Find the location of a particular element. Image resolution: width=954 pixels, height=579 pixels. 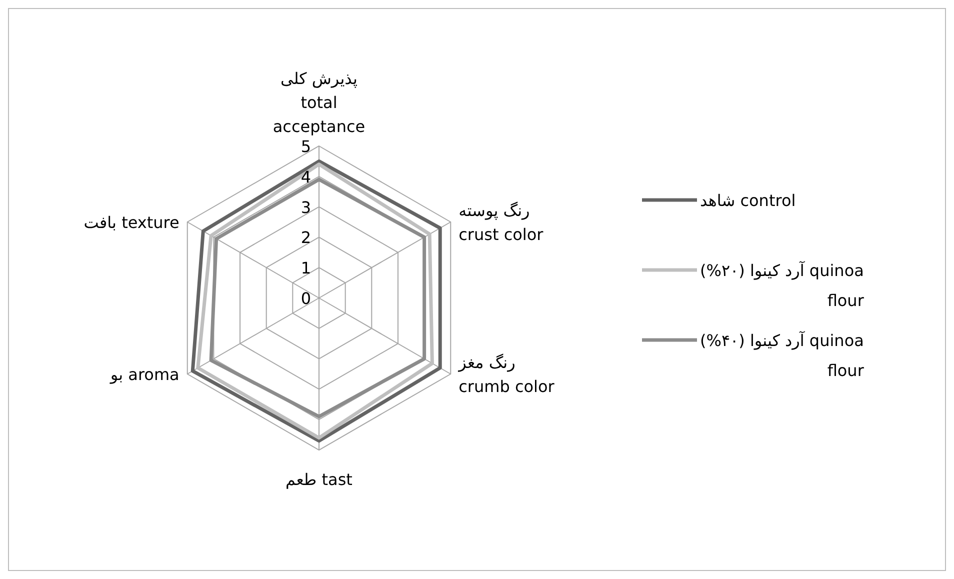

tick: 1 is located at coordinates (305, 268).